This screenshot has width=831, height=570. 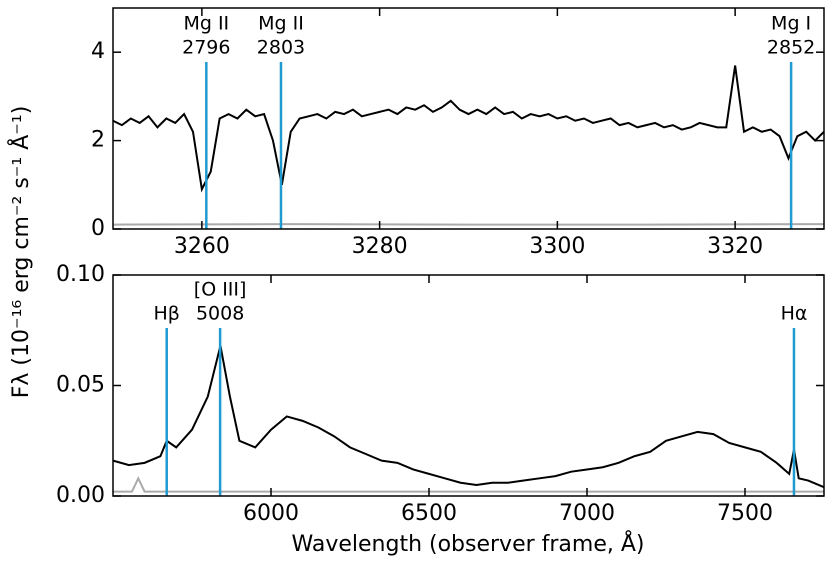 What do you see at coordinates (587, 513) in the screenshot?
I see `x-tick-label: 7000` at bounding box center [587, 513].